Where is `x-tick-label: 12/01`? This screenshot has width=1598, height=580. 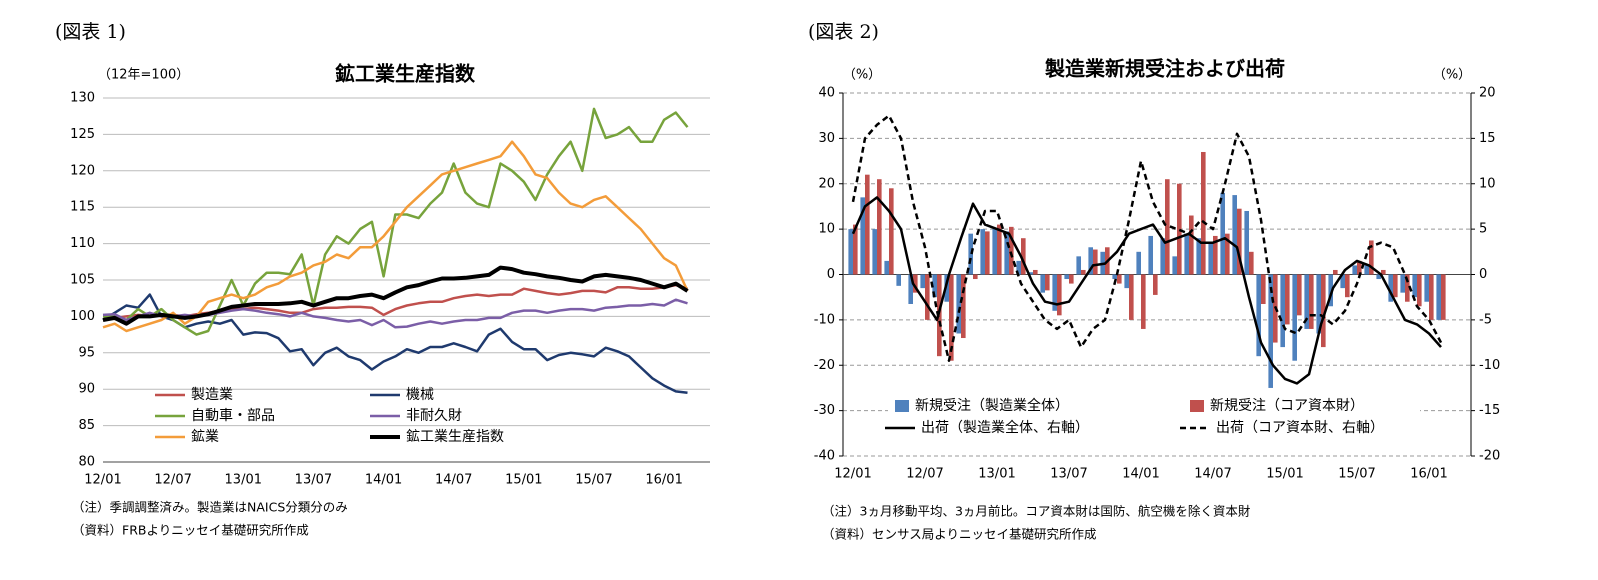
x-tick-label: 12/01 is located at coordinates (852, 474).